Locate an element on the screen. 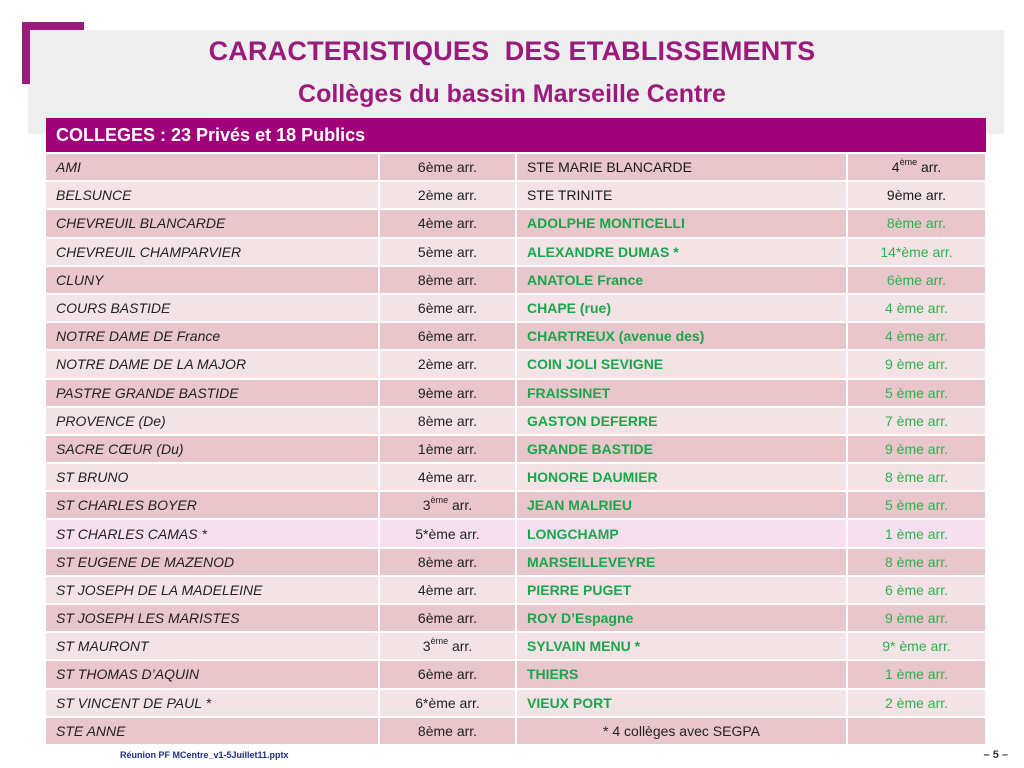  private-college-arrondissement: 5*ème arr. is located at coordinates (448, 534).